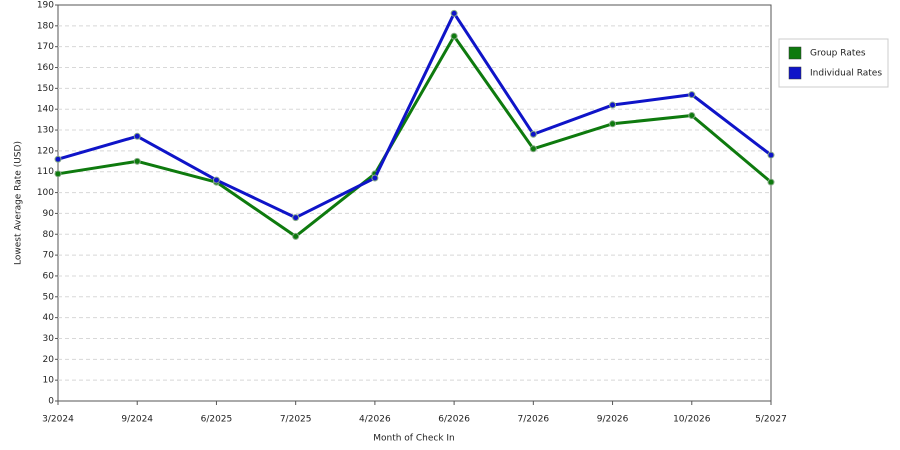 The width and height of the screenshot is (900, 450). I want to click on x-tick-label: 10/2026, so click(692, 420).